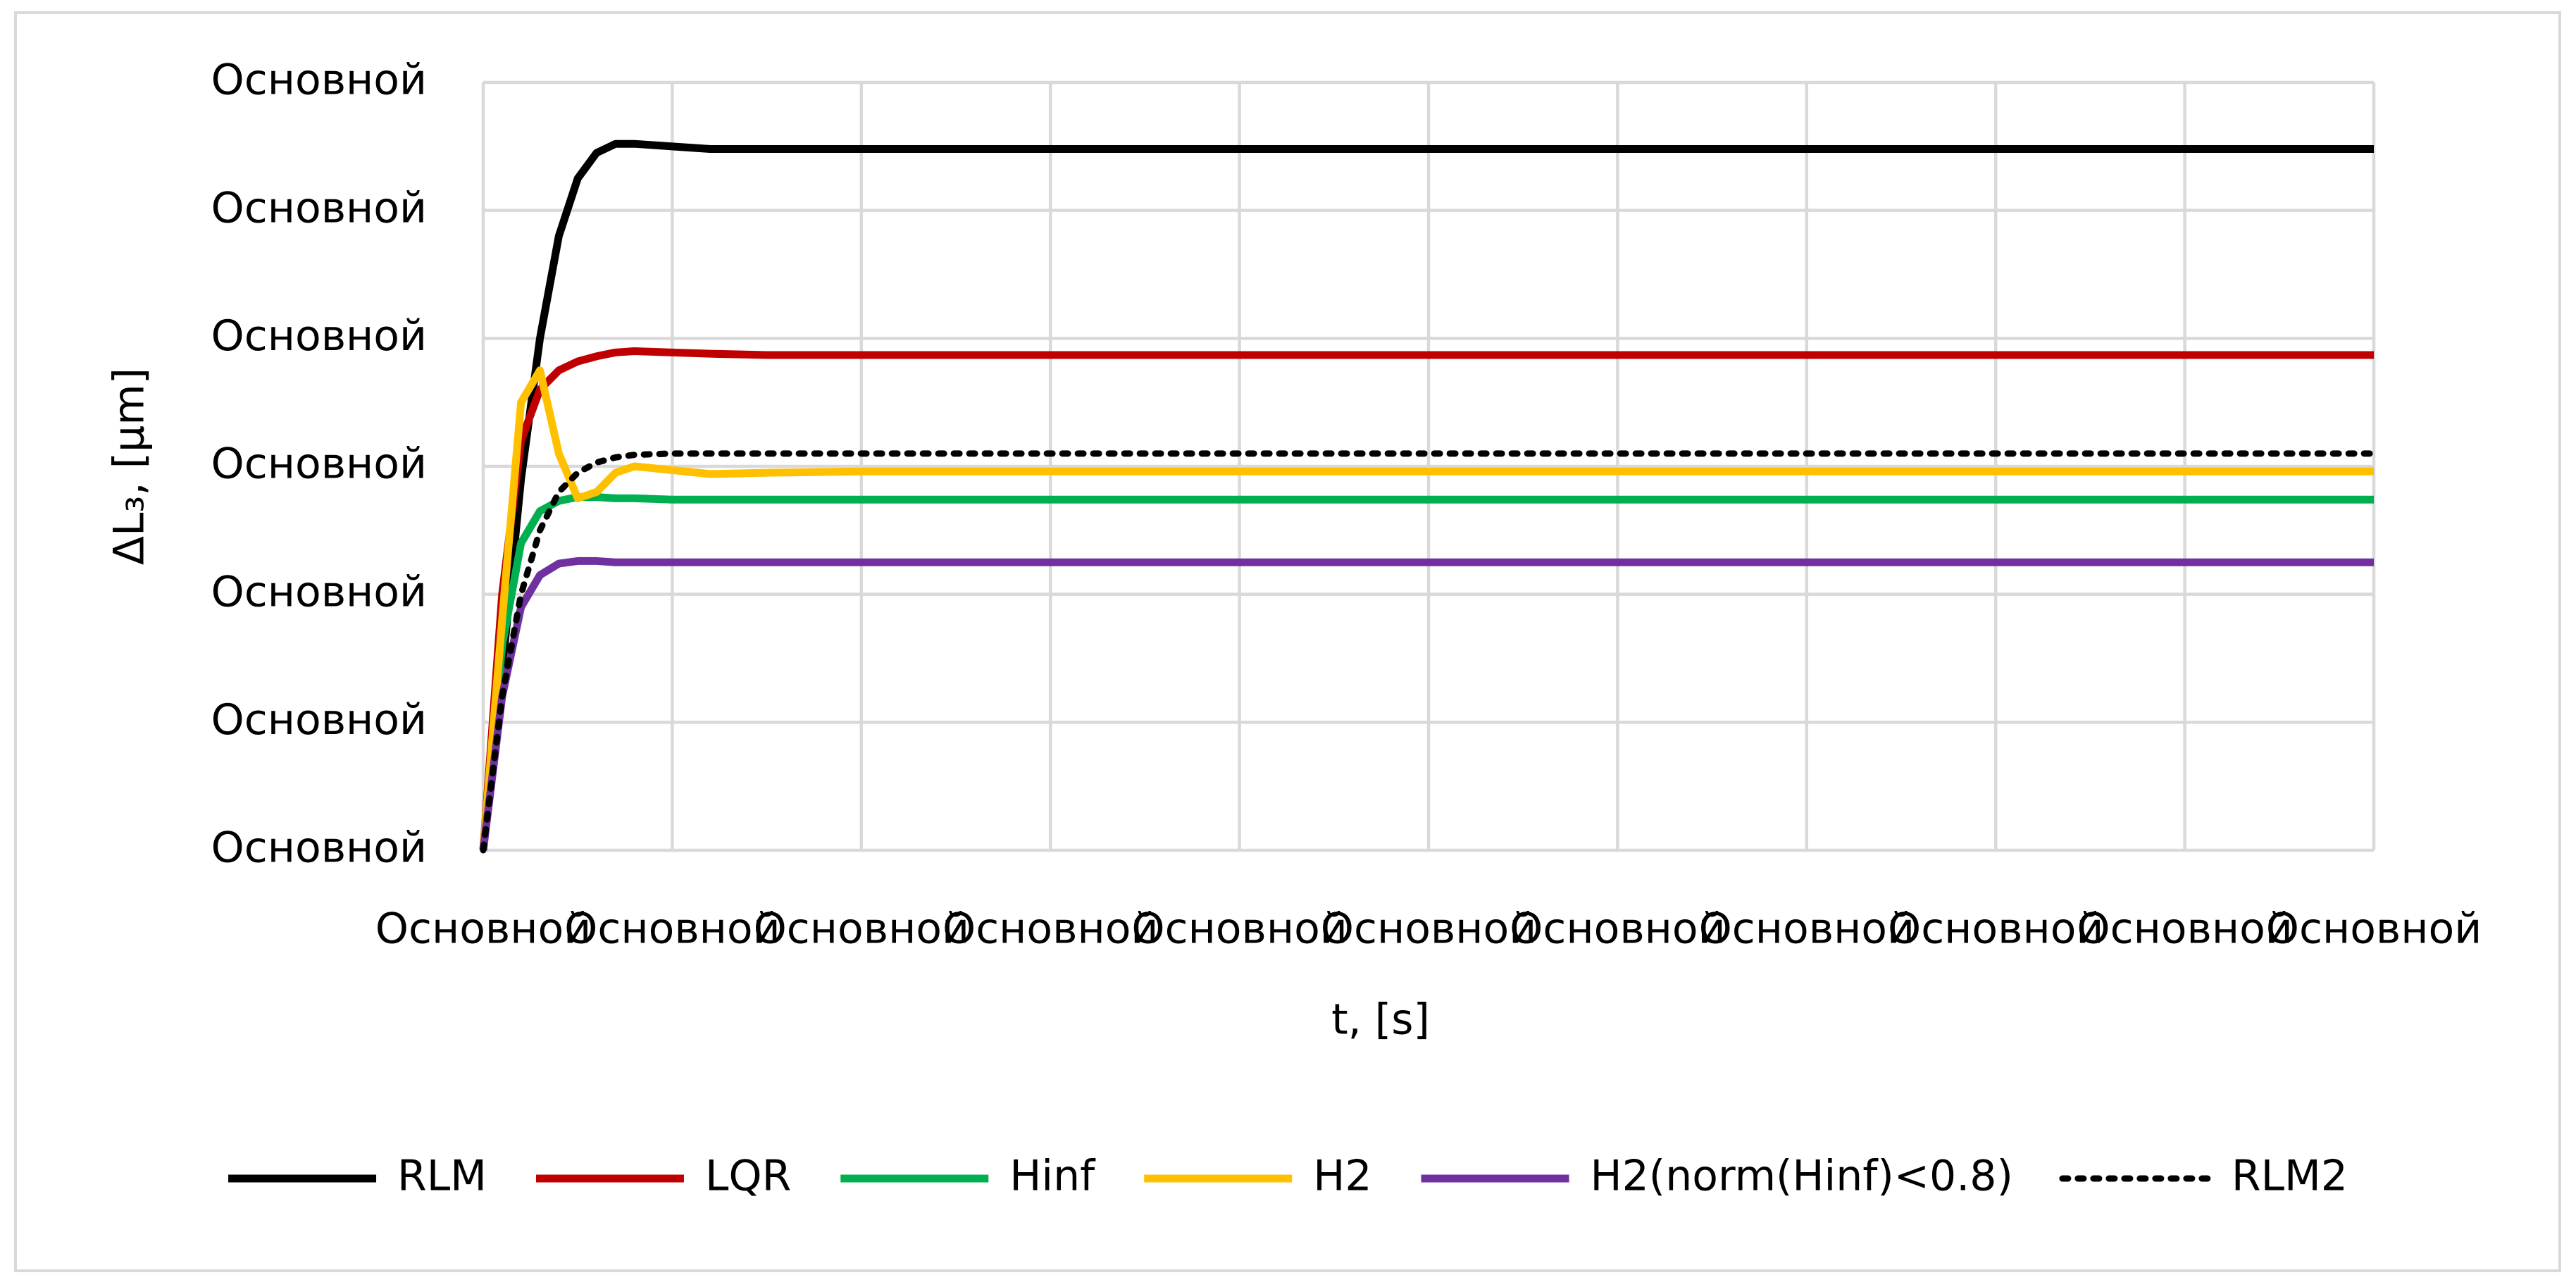 The image size is (2576, 1287). What do you see at coordinates (748, 1177) in the screenshot?
I see `legend-label: LQR` at bounding box center [748, 1177].